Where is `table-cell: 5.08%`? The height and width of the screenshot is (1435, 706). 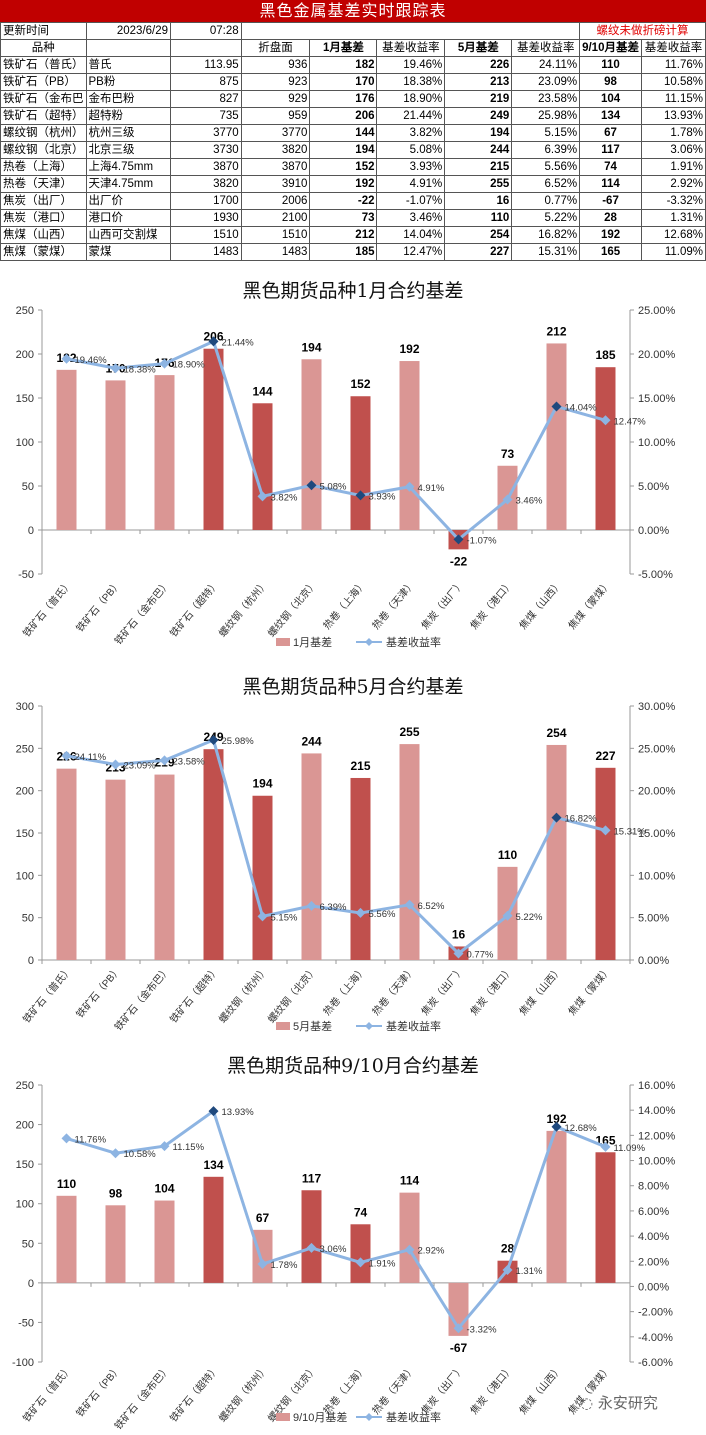 table-cell: 5.08% is located at coordinates (411, 150).